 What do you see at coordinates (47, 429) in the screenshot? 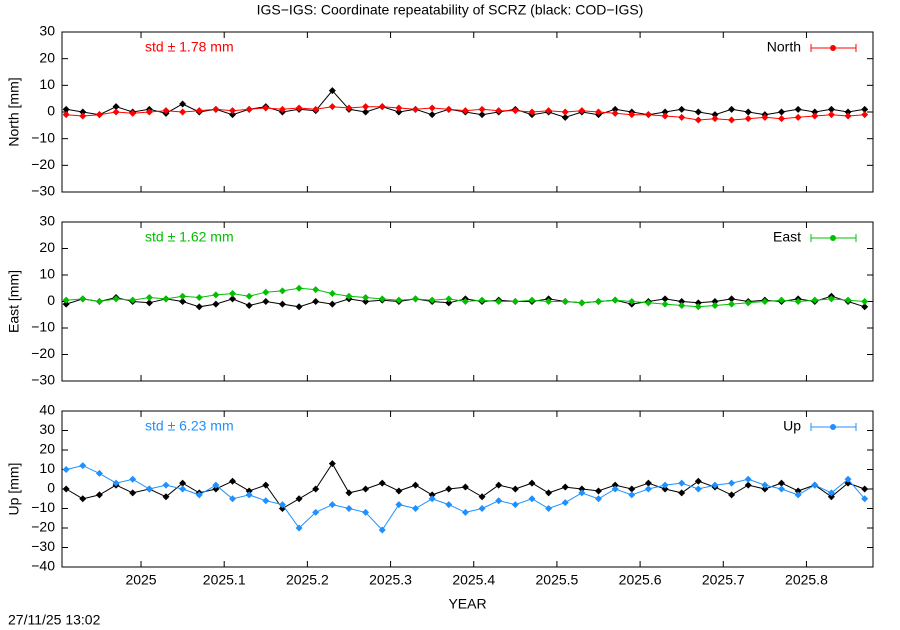
I see `y-tick-label: 30` at bounding box center [47, 429].